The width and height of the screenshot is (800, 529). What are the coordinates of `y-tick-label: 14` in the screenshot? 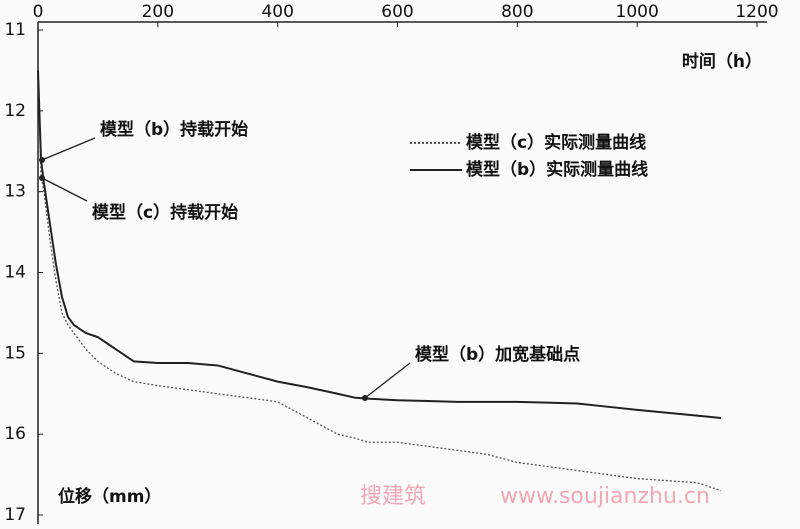 It's located at (15, 273).